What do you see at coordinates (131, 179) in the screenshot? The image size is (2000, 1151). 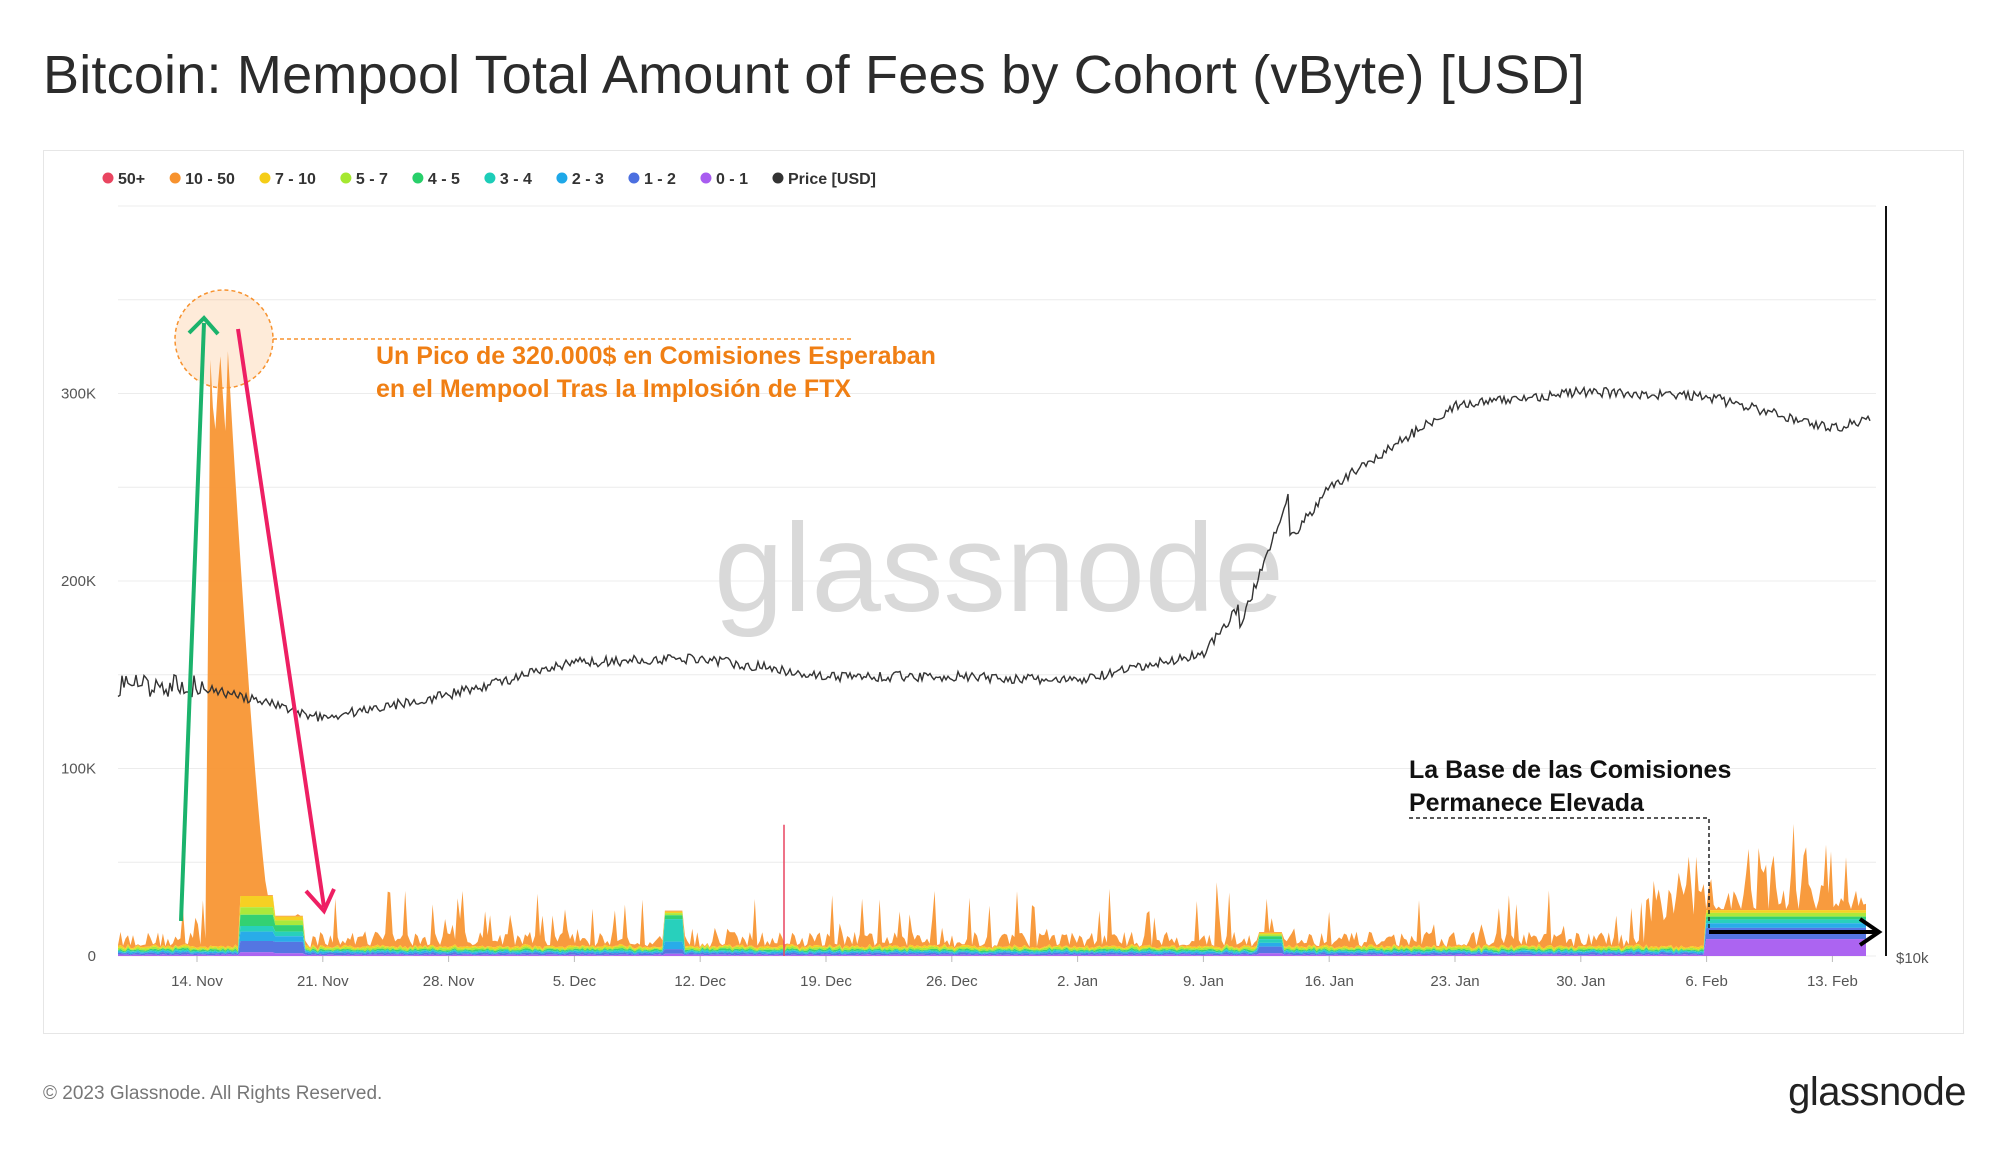 I see `legend-label: 50+` at bounding box center [131, 179].